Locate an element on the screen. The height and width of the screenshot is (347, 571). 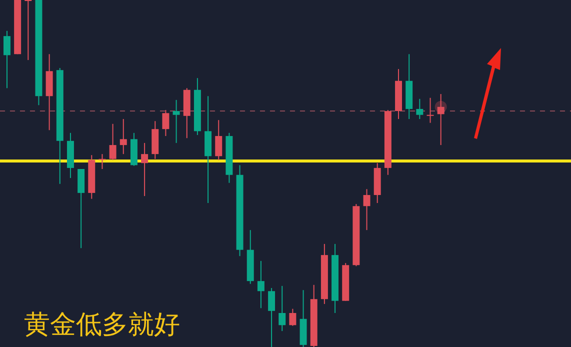
annotation: 黄金低多就好 is located at coordinates (102, 325).